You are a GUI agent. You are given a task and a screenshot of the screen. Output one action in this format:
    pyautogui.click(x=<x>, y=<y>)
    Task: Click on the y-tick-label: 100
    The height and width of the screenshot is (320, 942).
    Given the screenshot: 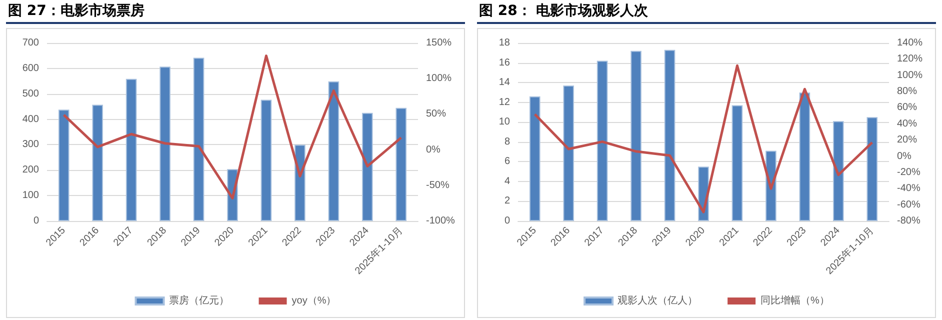 What is the action you would take?
    pyautogui.click(x=31, y=196)
    